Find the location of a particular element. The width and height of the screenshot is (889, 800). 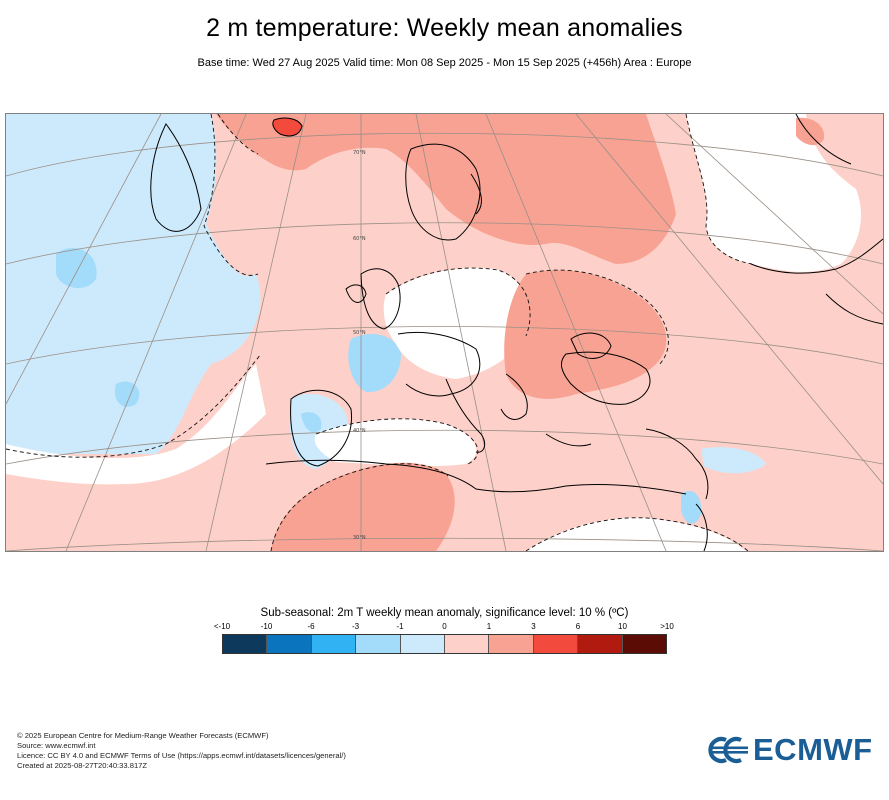

ecmwf-logo-icon is located at coordinates (728, 750).